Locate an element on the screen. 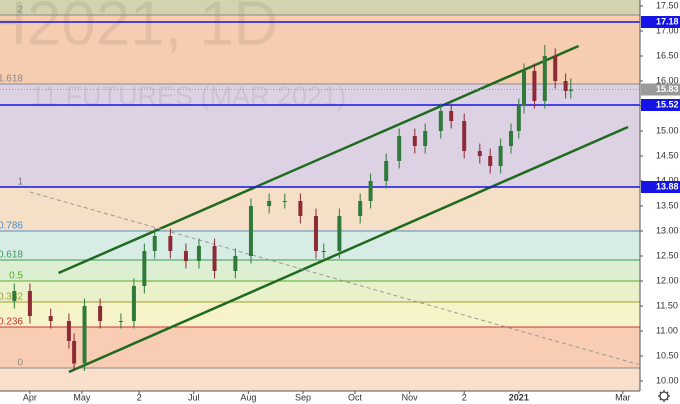  y-tick-label: 12.50 is located at coordinates (667, 255).